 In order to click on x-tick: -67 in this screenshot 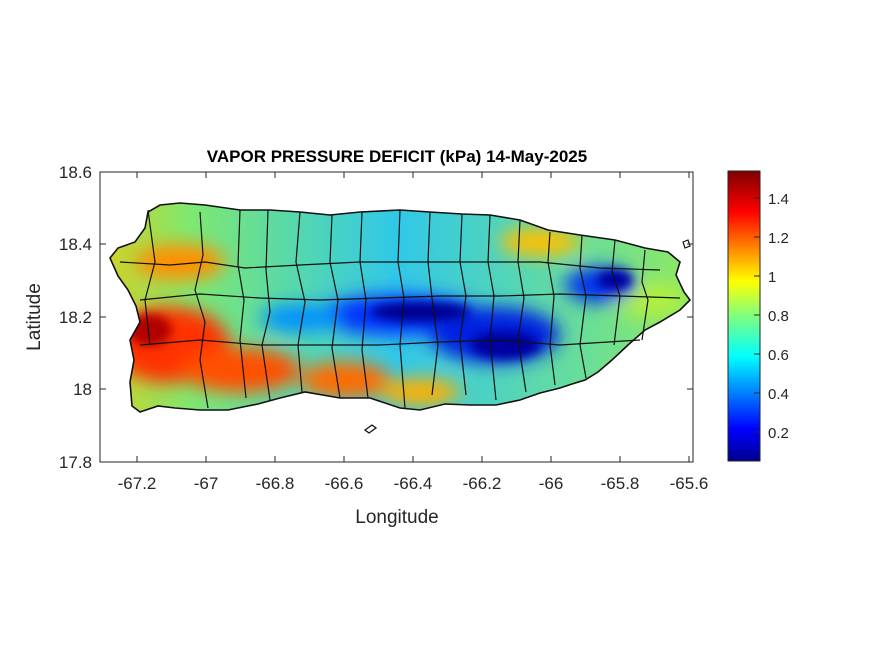, I will do `click(206, 332)`.